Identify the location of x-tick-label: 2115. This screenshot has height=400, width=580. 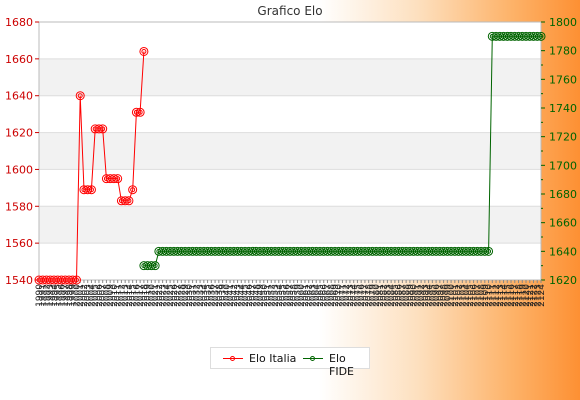
(508, 295).